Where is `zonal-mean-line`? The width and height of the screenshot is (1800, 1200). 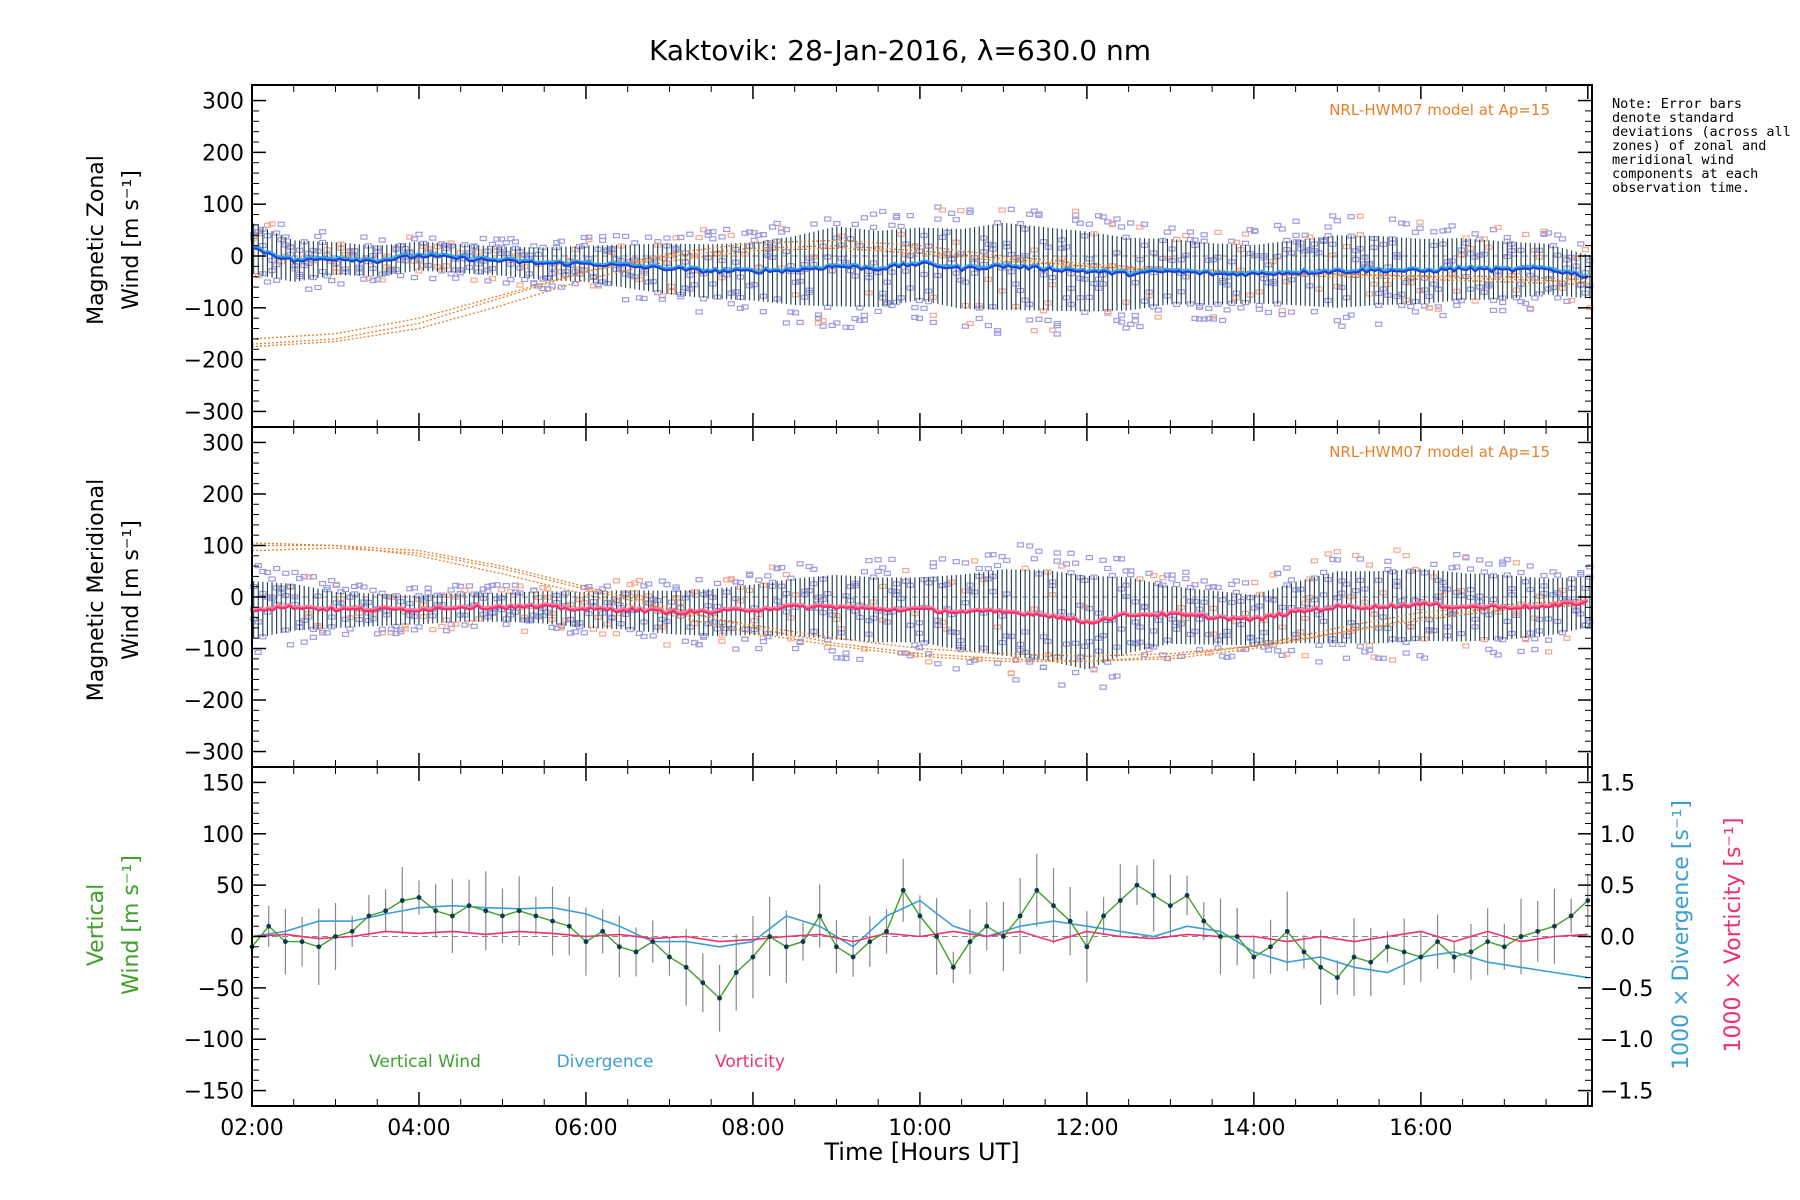
zonal-mean-line is located at coordinates (919, 263).